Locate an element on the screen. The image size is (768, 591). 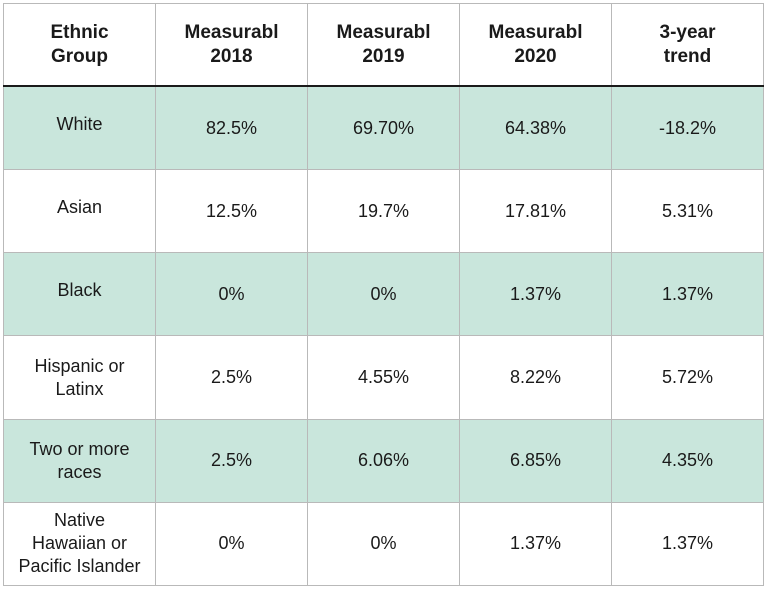
value-2020-cell: 6.85% is located at coordinates (535, 460).